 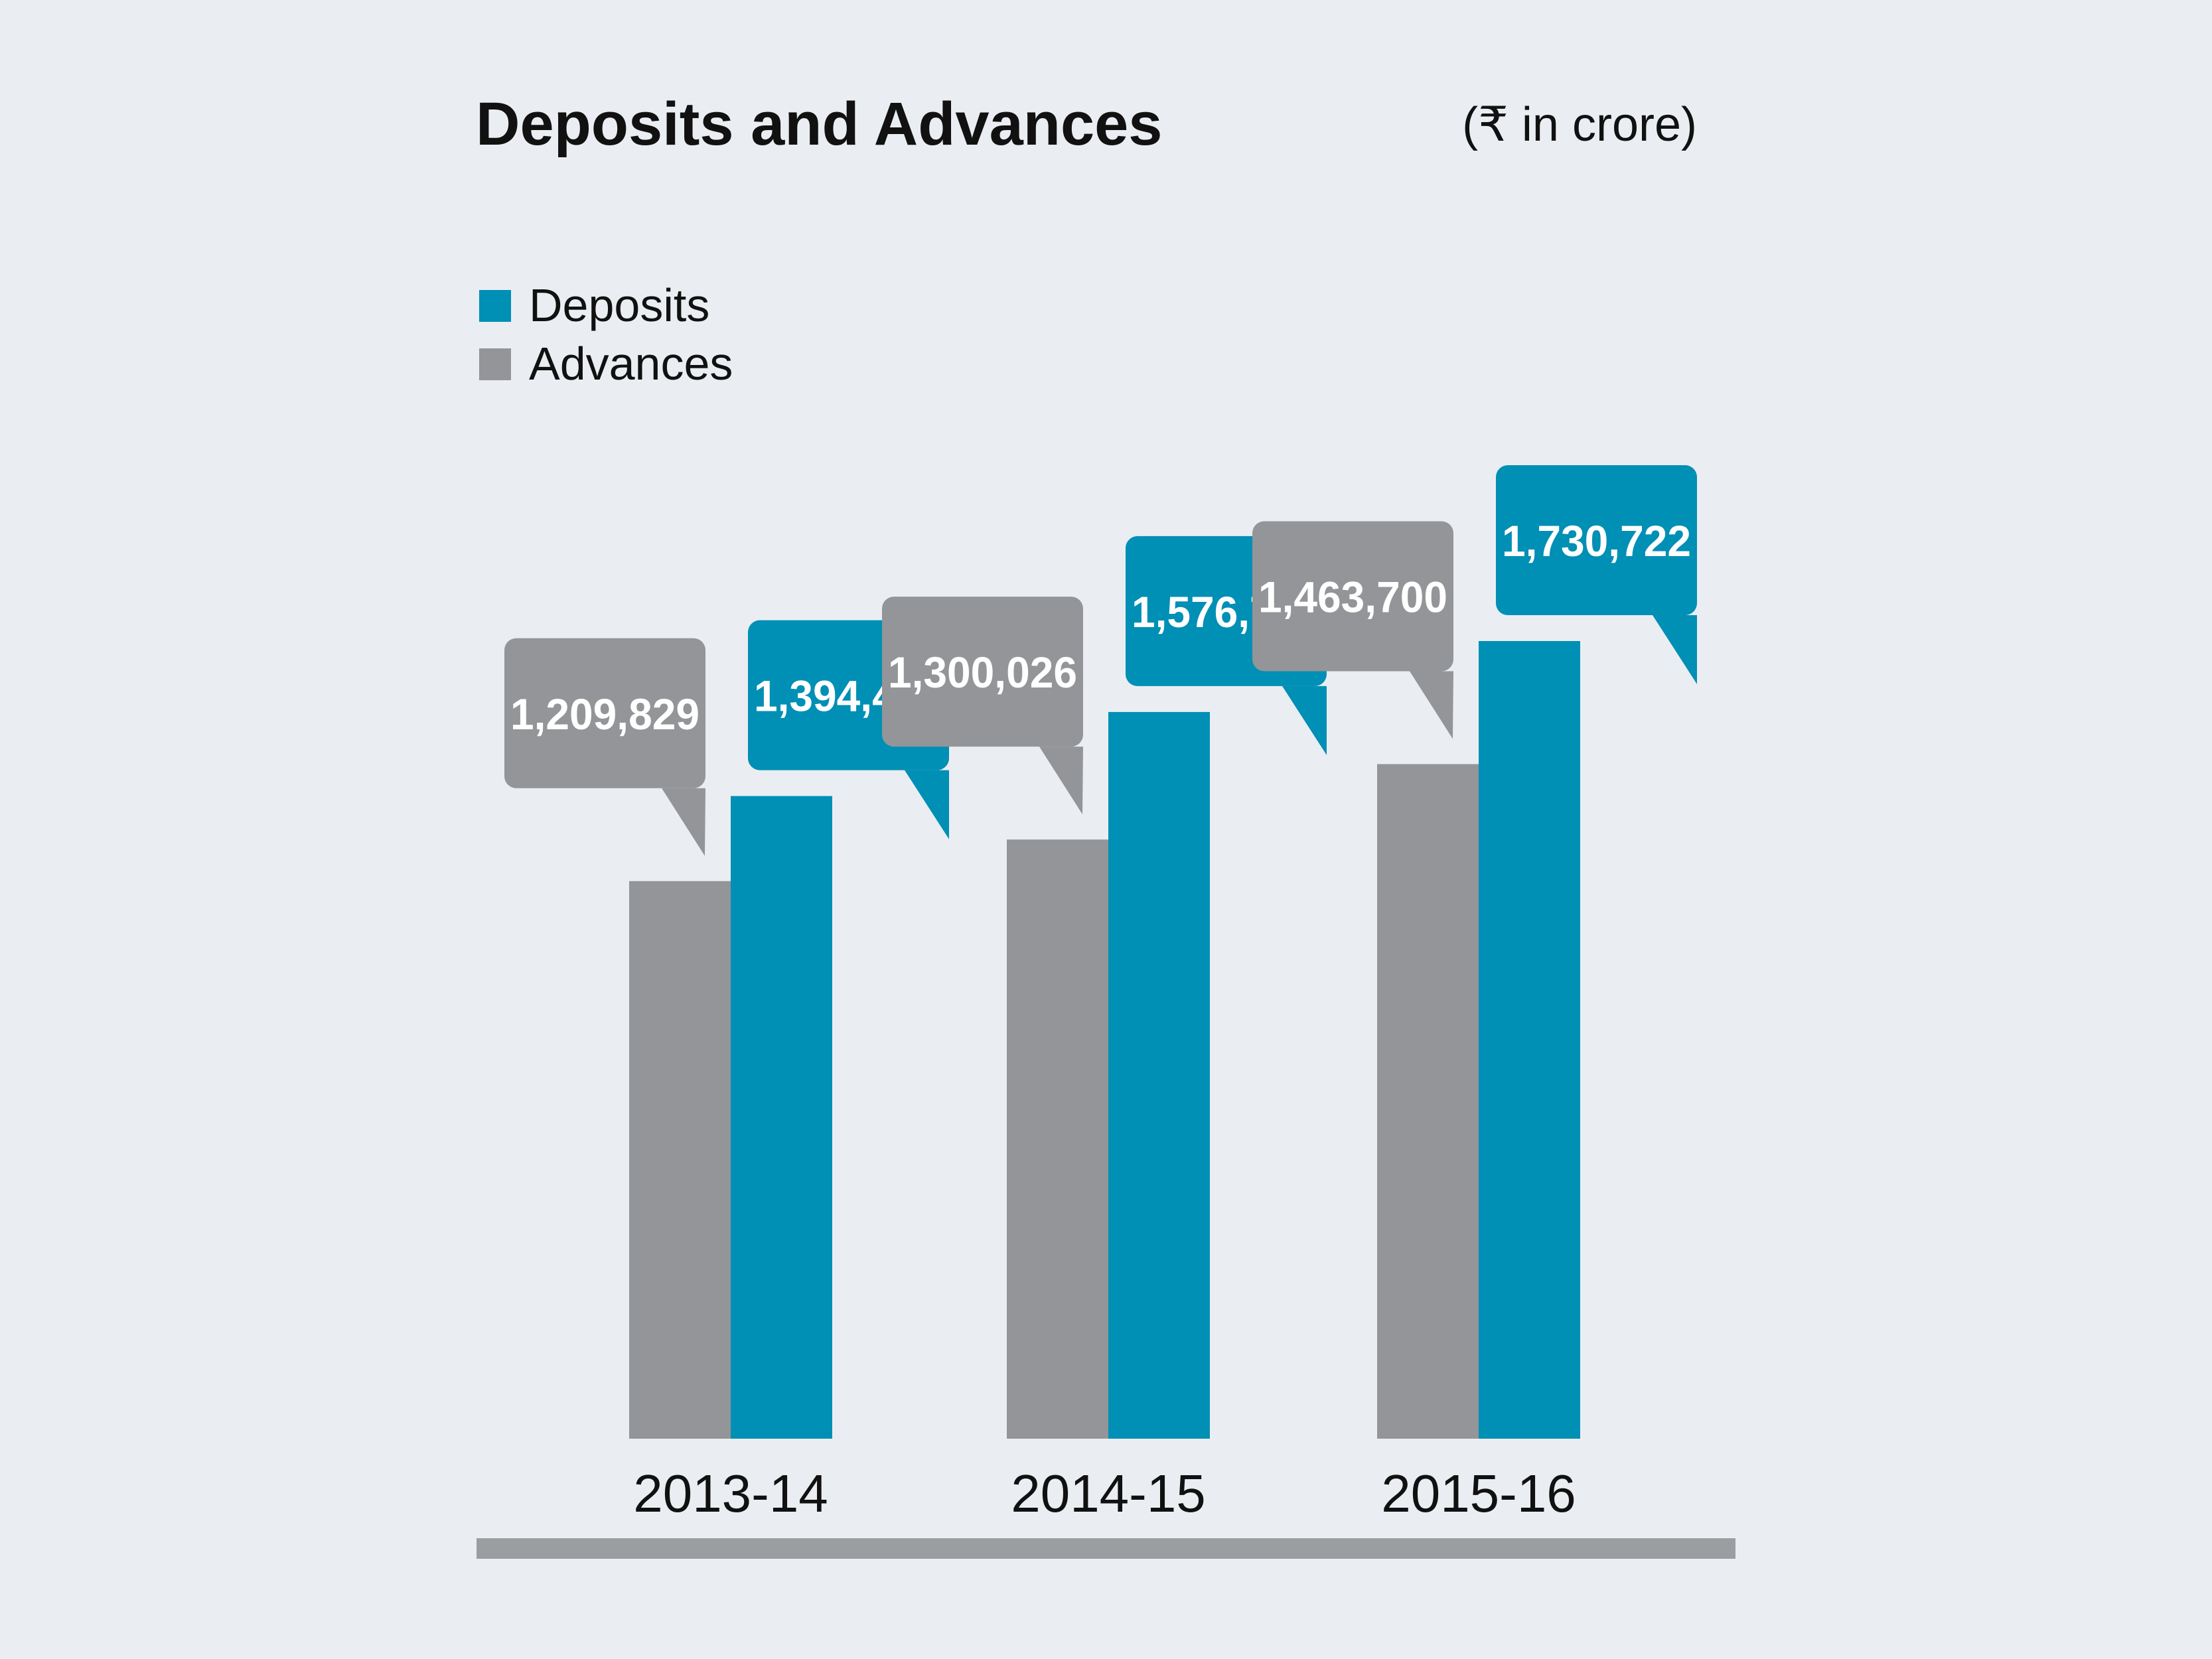 What do you see at coordinates (495, 306) in the screenshot?
I see `legend-swatch-deposits` at bounding box center [495, 306].